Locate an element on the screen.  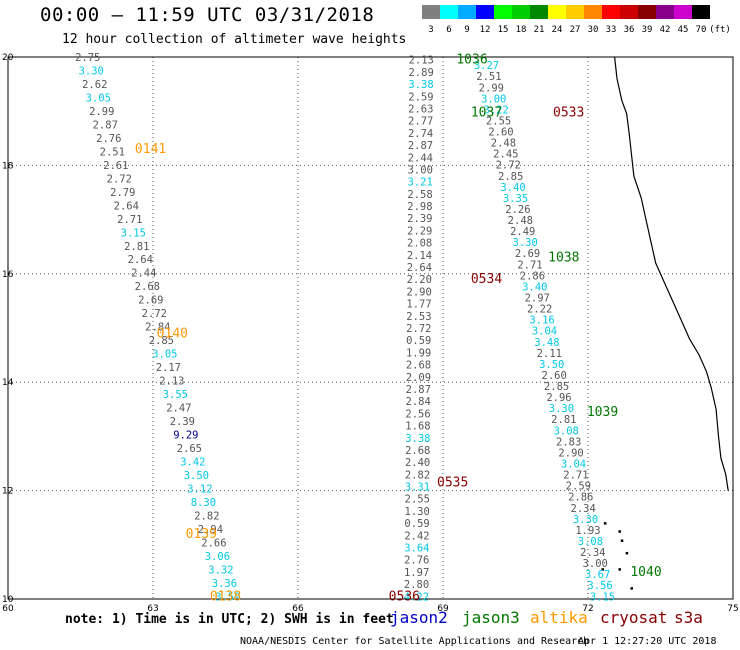
lat-tick-label: 20 is located at coordinates (8, 58).